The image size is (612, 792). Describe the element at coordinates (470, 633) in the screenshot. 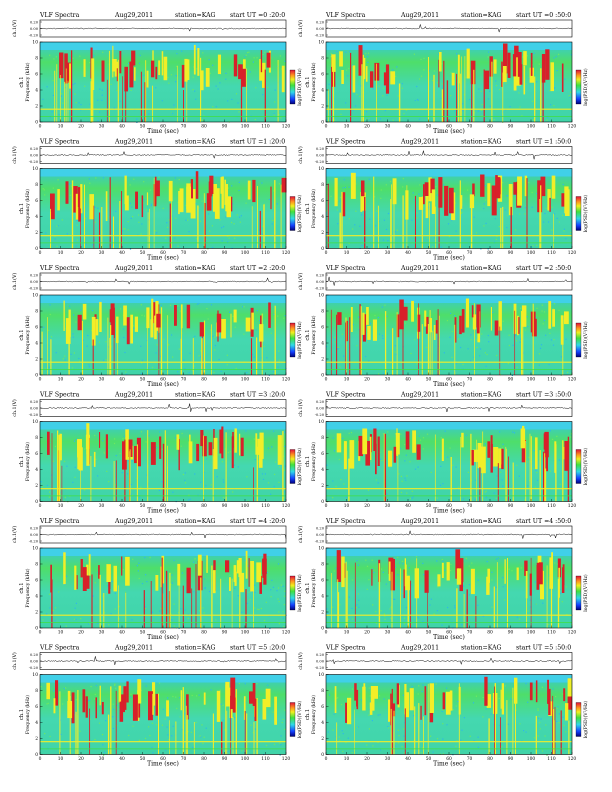

I see `x-tick-label: 70` at that location.